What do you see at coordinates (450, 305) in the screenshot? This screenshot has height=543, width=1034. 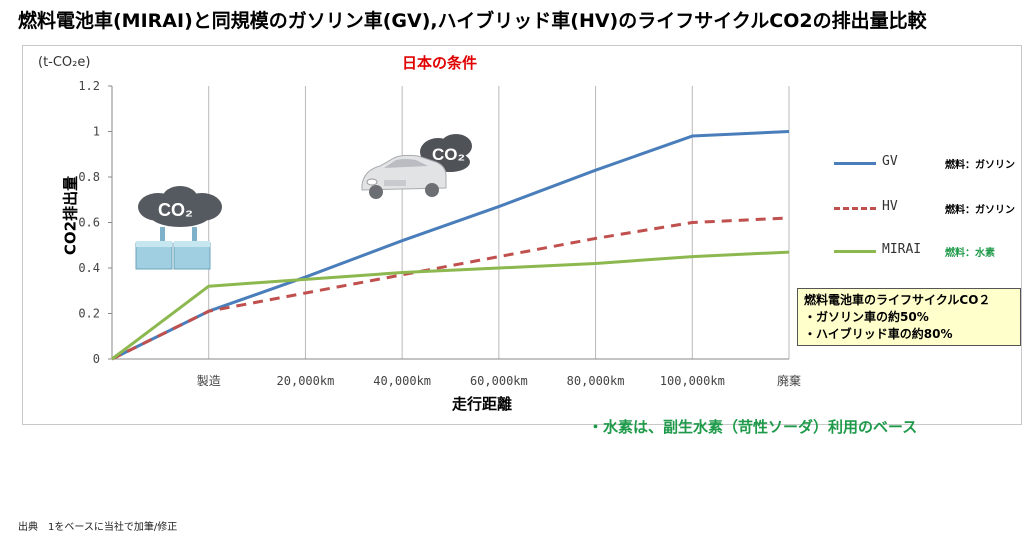 I see `series-line-mirai` at bounding box center [450, 305].